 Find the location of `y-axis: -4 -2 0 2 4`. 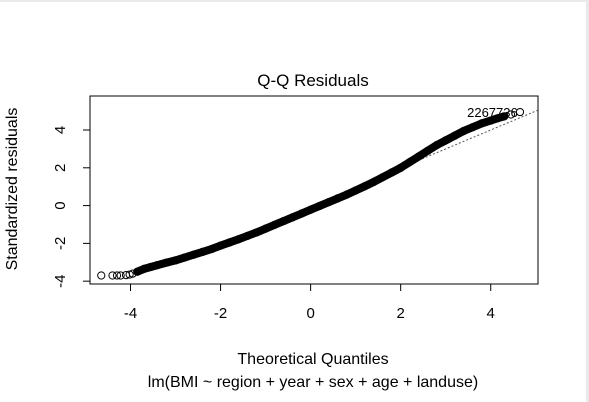

y-axis: -4 -2 0 2 4 is located at coordinates (71, 207).